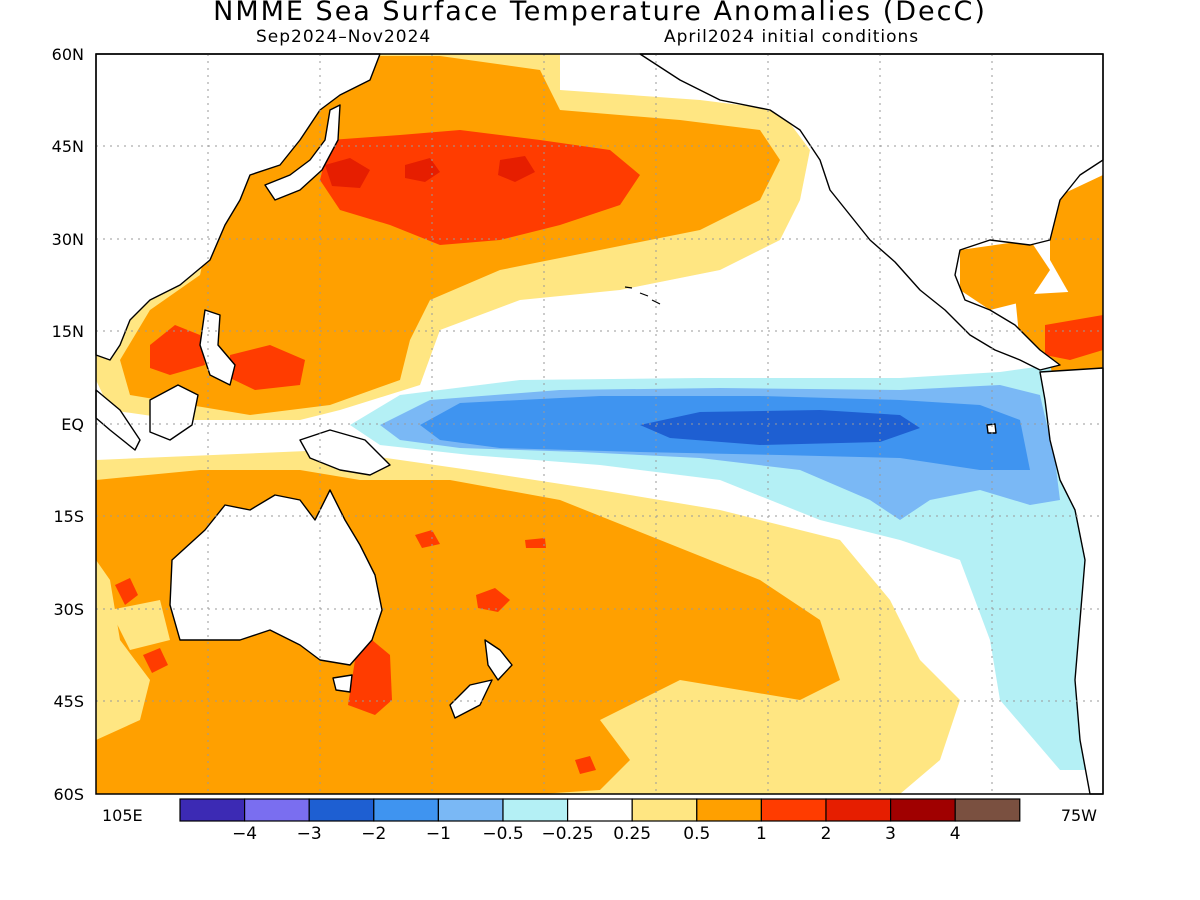 This screenshot has height=900, width=1200. Describe the element at coordinates (890, 834) in the screenshot. I see `colorbar-label: 3` at that location.